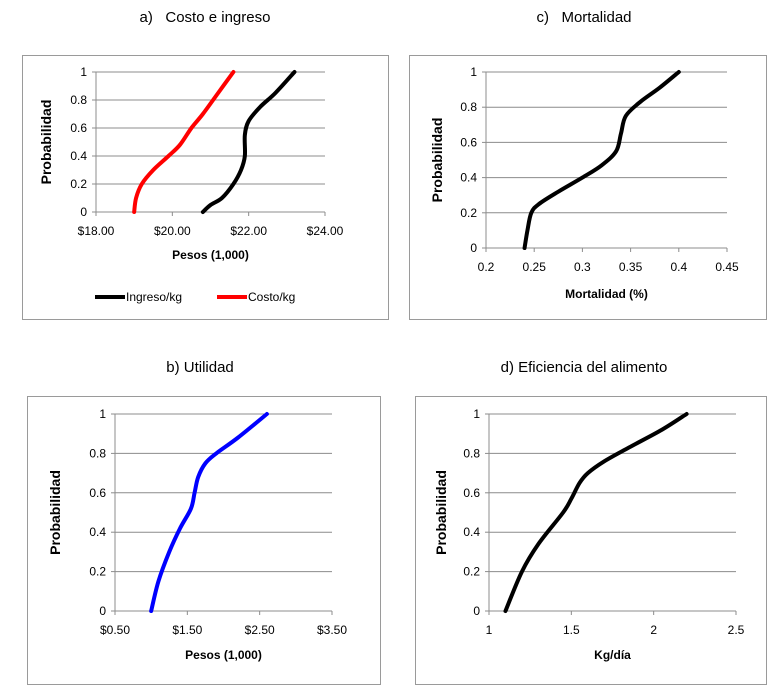  What do you see at coordinates (154, 297) in the screenshot?
I see `legend-label: Ingreso/kg` at bounding box center [154, 297].